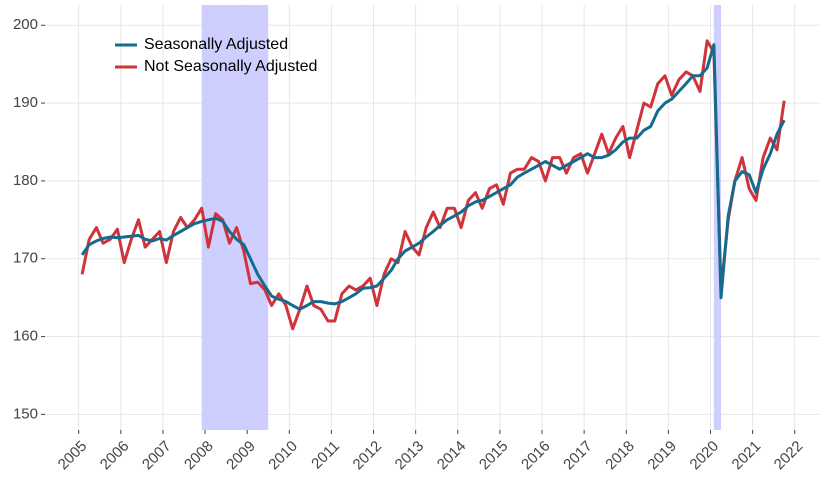  I want to click on x-tick-label: 2018, so click(620, 456).